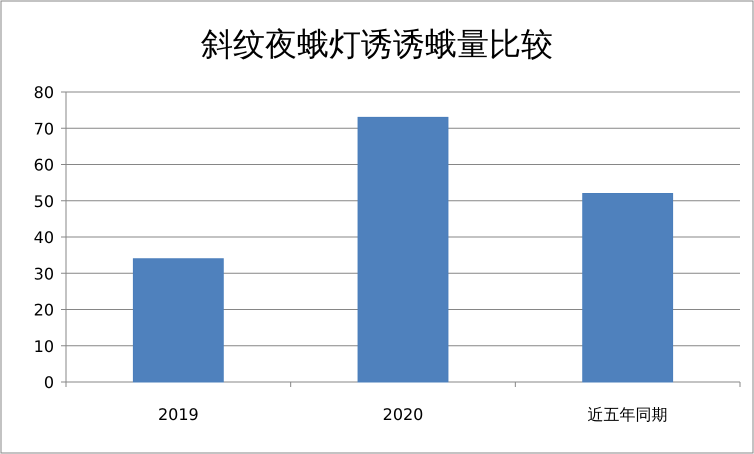  What do you see at coordinates (178, 414) in the screenshot?
I see `x-tick-label: 2019` at bounding box center [178, 414].